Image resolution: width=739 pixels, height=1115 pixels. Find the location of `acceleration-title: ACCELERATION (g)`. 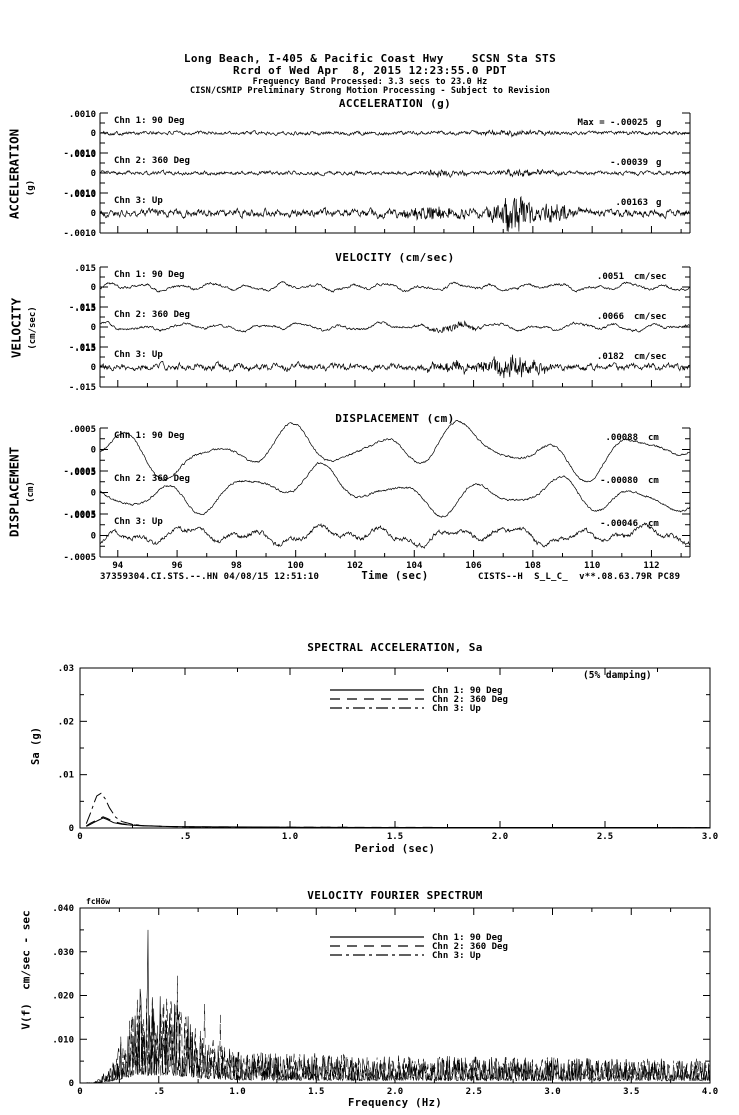

acceleration-title: ACCELERATION (g) is located at coordinates (395, 103).